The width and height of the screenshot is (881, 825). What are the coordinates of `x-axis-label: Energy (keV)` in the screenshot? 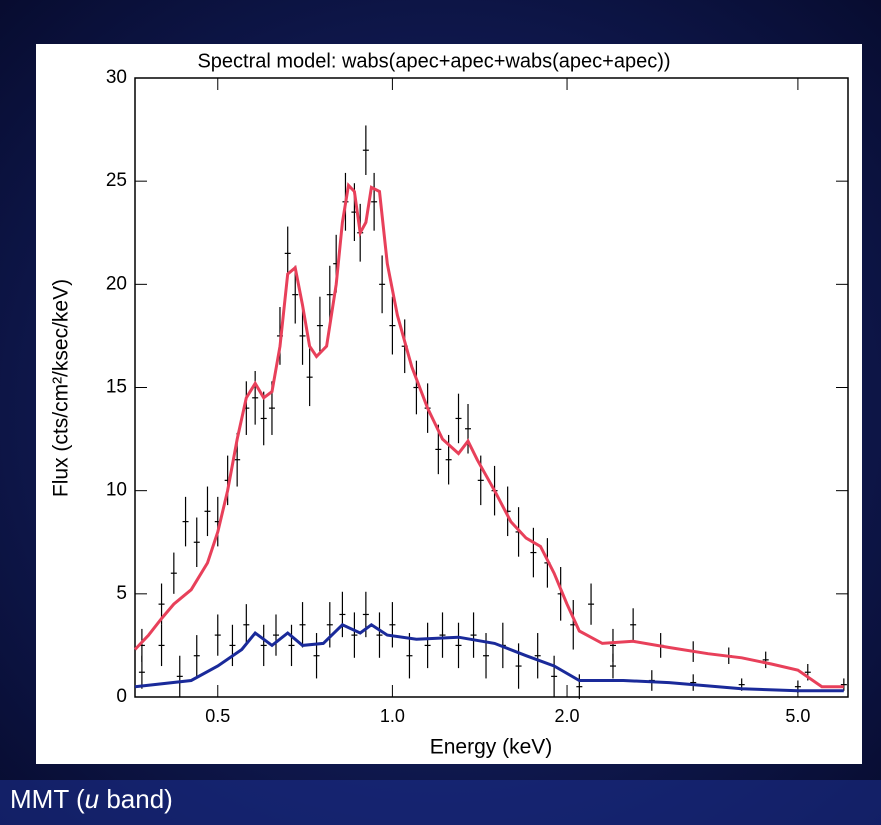 It's located at (491, 747).